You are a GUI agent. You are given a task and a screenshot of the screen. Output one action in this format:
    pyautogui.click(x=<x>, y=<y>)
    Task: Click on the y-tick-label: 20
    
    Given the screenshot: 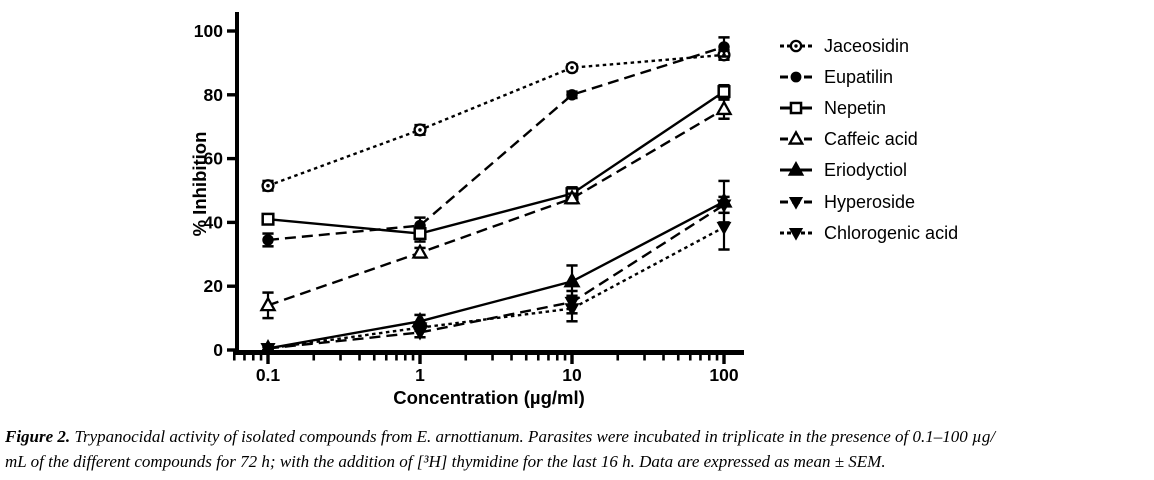 What is the action you would take?
    pyautogui.click(x=214, y=286)
    